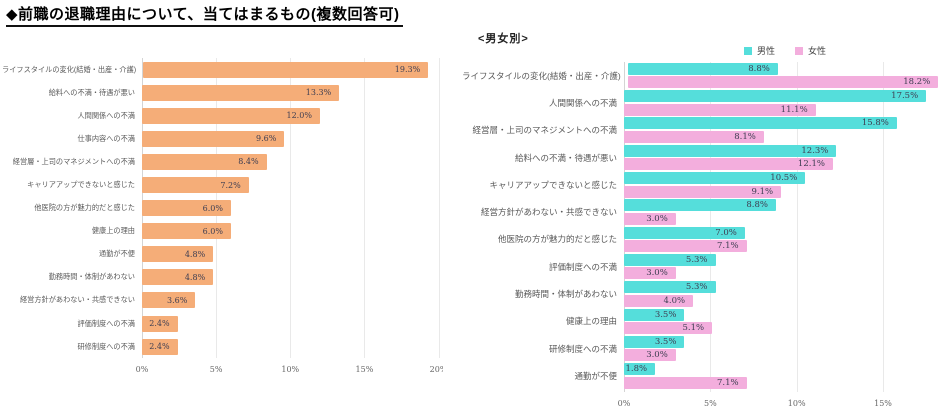 The image size is (940, 417). What do you see at coordinates (783, 75) in the screenshot?
I see `bars-cell: 8.8% 18.2%` at bounding box center [783, 75].